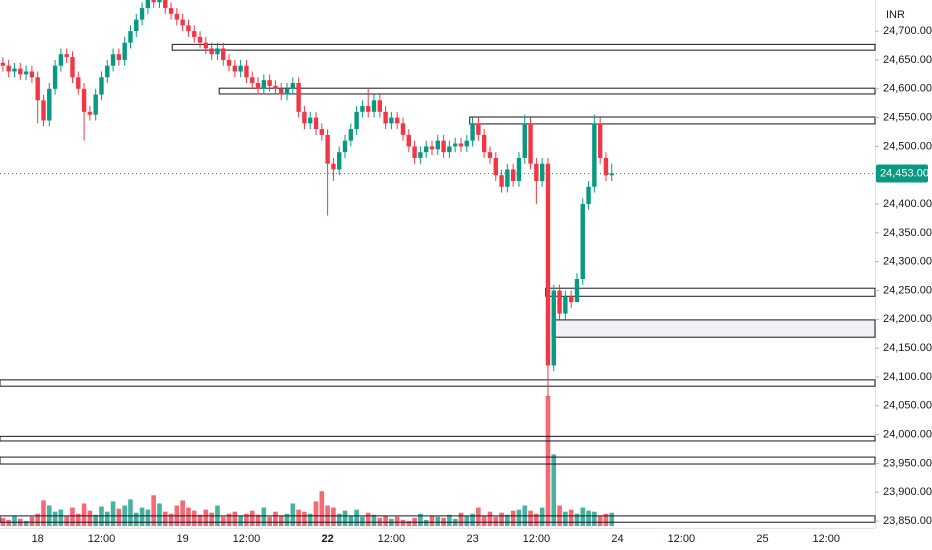 This screenshot has width=932, height=550. I want to click on y-tick-label: 24,050.00, so click(907, 406).